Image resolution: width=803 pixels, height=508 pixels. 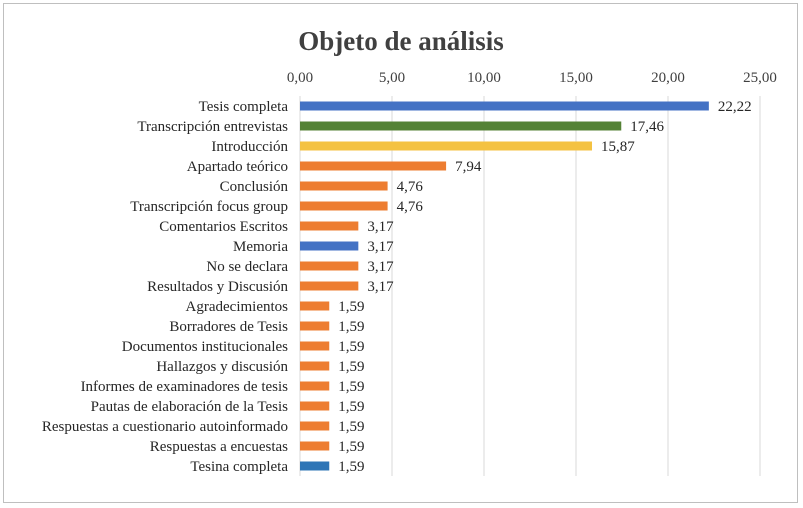 What do you see at coordinates (576, 78) in the screenshot?
I see `x-tick-label: 15,00` at bounding box center [576, 78].